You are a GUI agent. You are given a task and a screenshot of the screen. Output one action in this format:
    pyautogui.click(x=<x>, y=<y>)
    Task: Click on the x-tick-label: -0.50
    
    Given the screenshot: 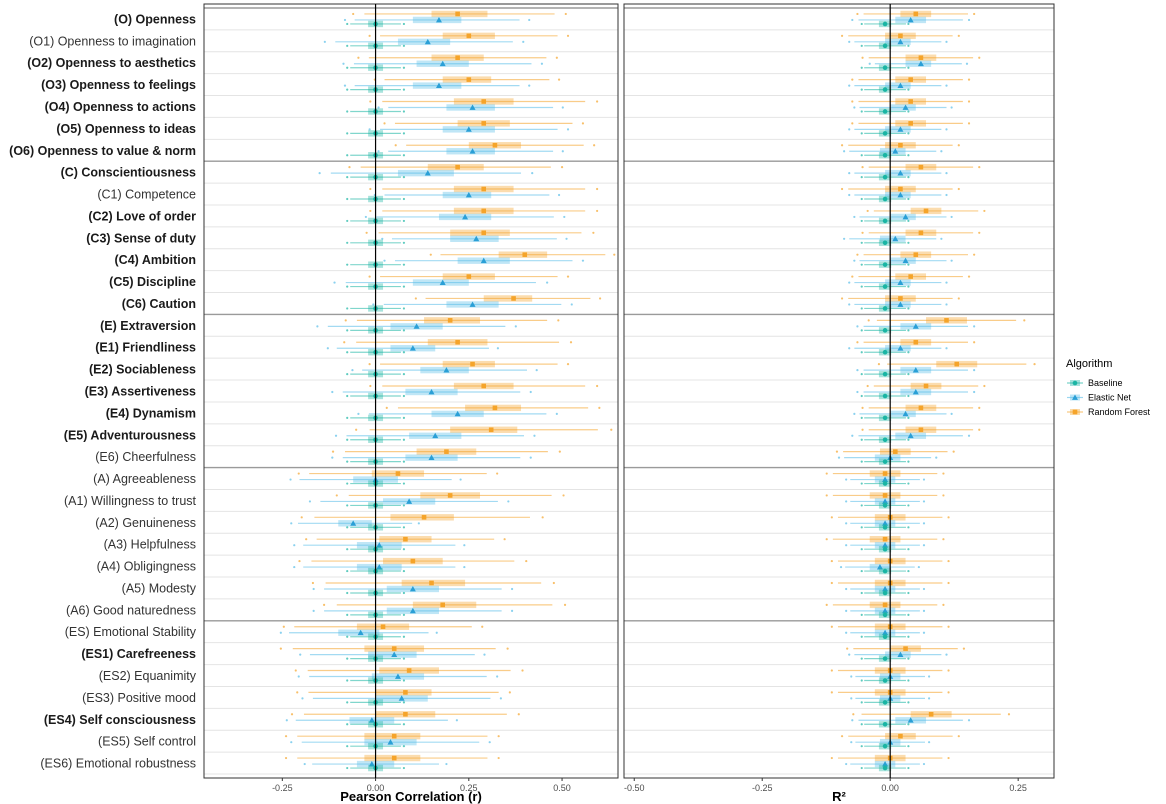 What is the action you would take?
    pyautogui.click(x=634, y=788)
    